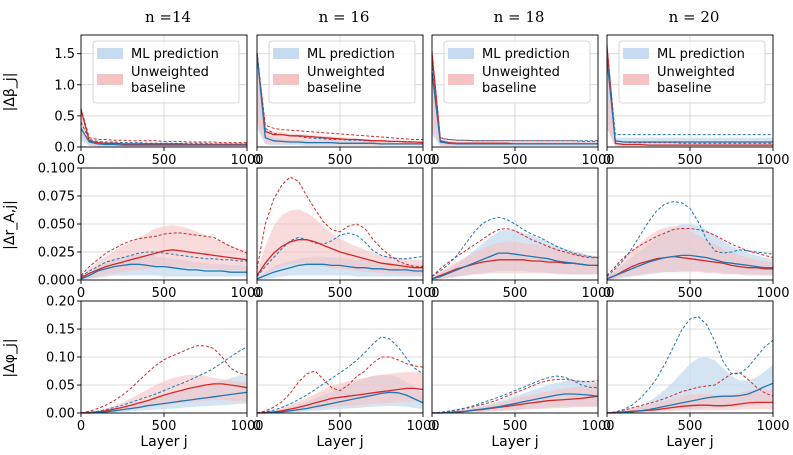 This screenshot has width=793, height=455. I want to click on y-tick-label: 0.15, so click(60, 330).